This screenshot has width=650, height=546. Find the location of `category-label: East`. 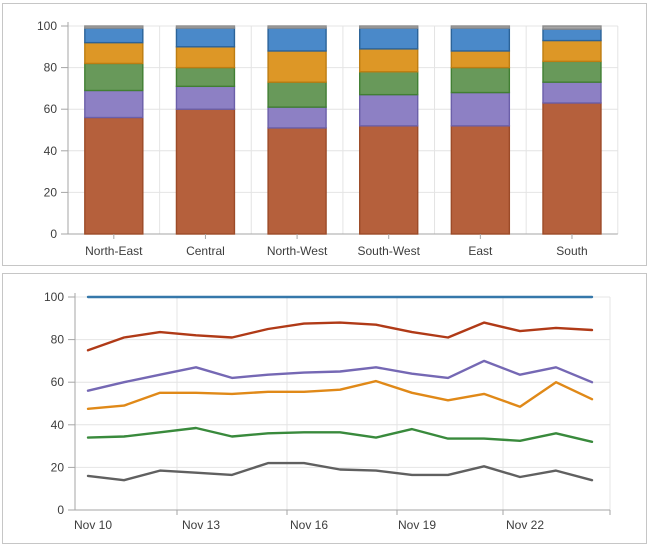

category-label: East is located at coordinates (480, 251).